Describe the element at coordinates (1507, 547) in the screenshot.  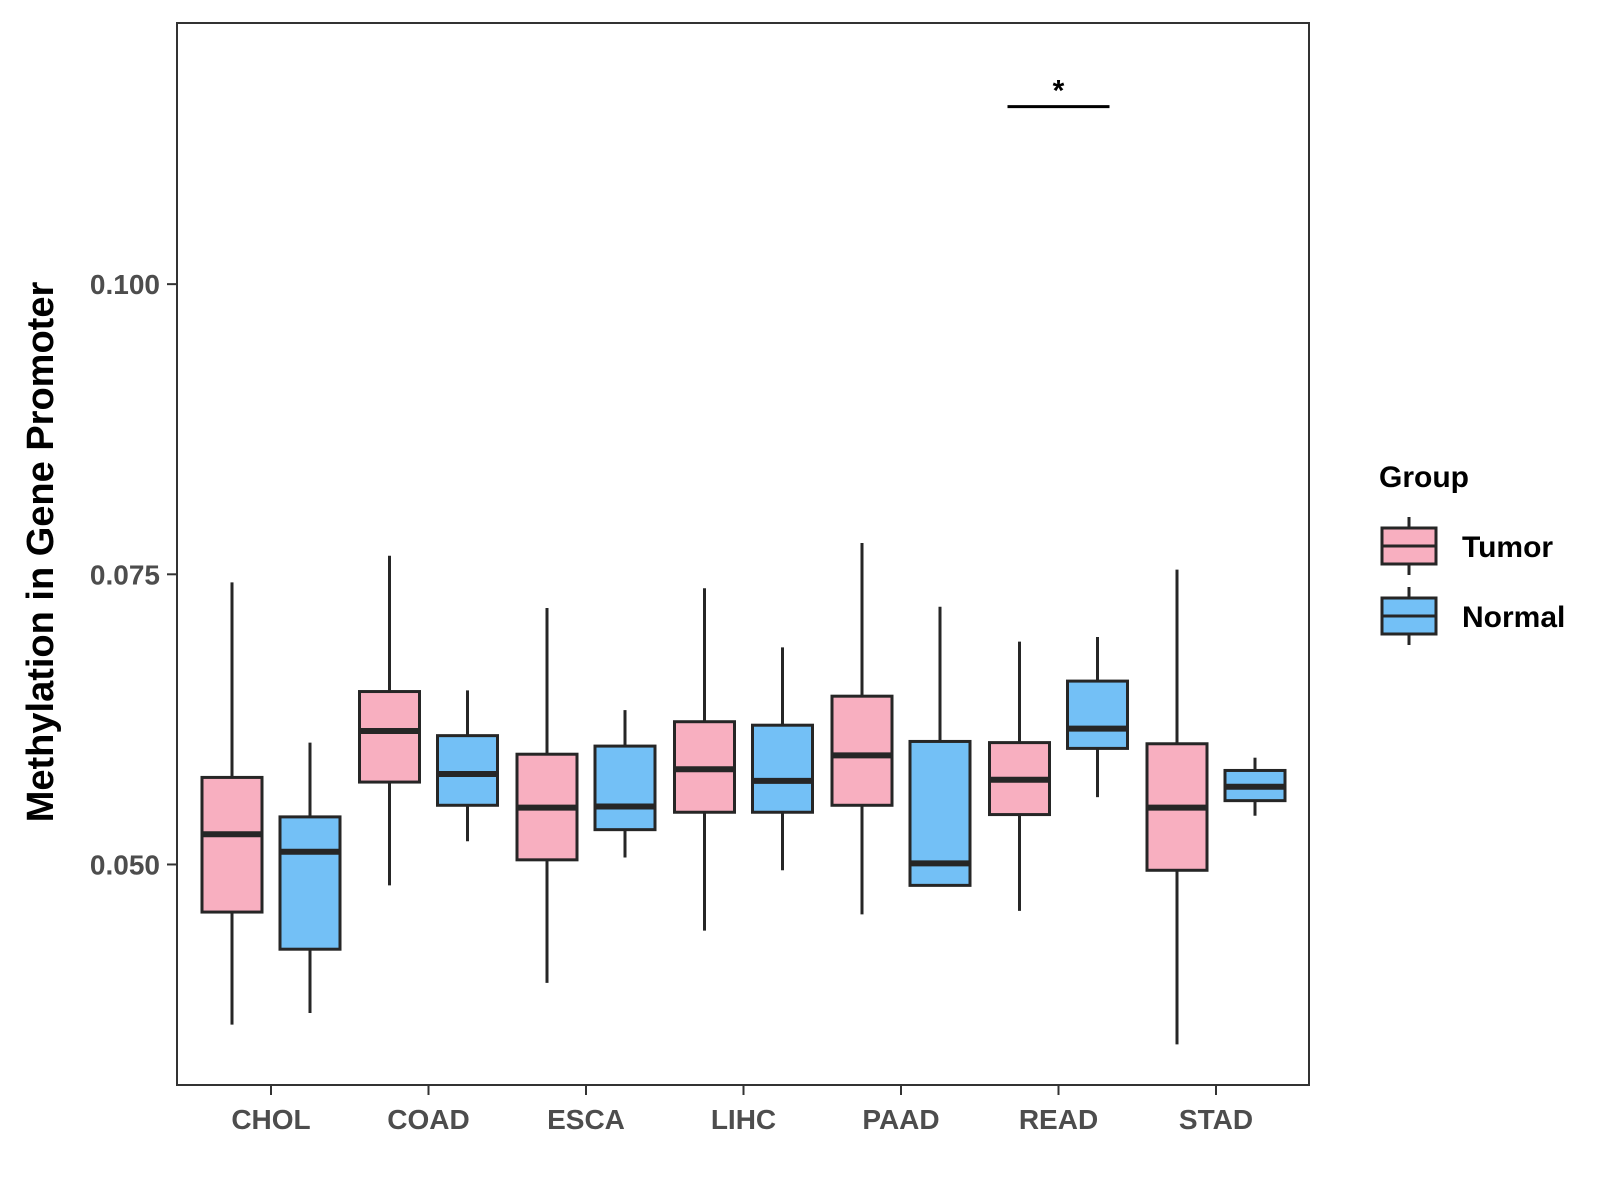
I see `legend-label-tumor: Tumor` at that location.